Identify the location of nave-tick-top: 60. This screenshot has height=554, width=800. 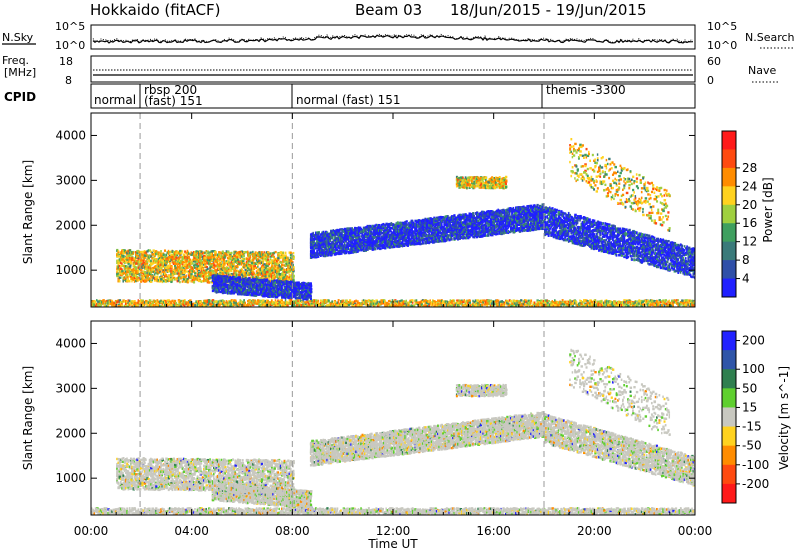
(714, 61).